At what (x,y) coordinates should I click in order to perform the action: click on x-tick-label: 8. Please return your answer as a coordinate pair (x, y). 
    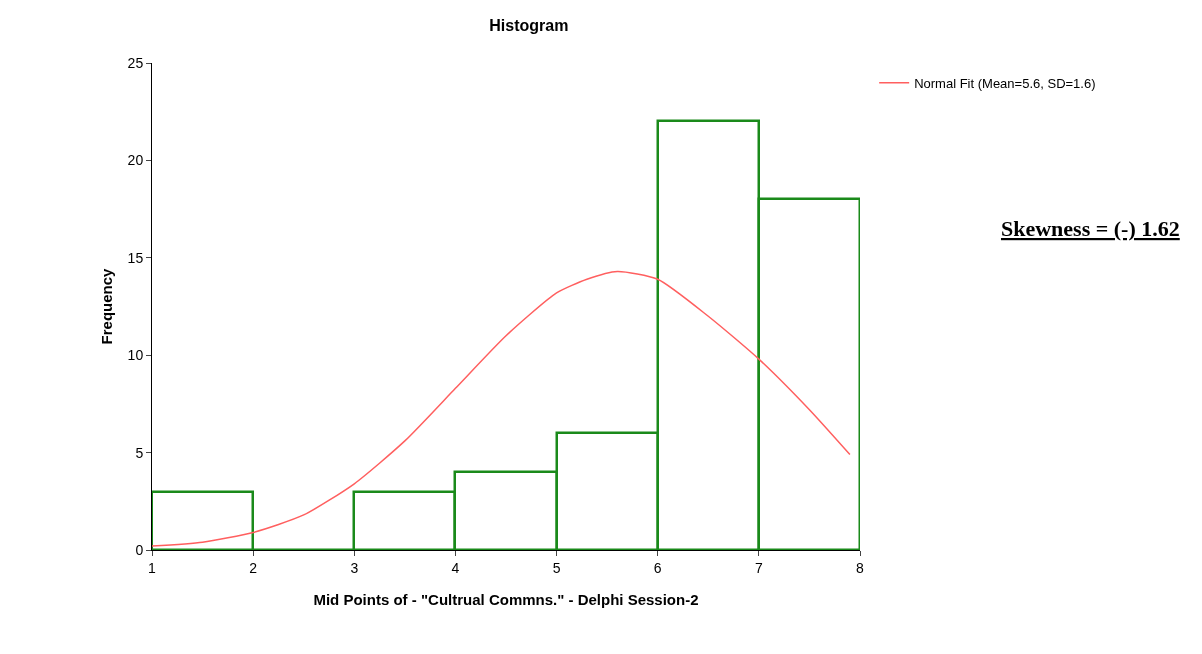
    Looking at the image, I should click on (860, 567).